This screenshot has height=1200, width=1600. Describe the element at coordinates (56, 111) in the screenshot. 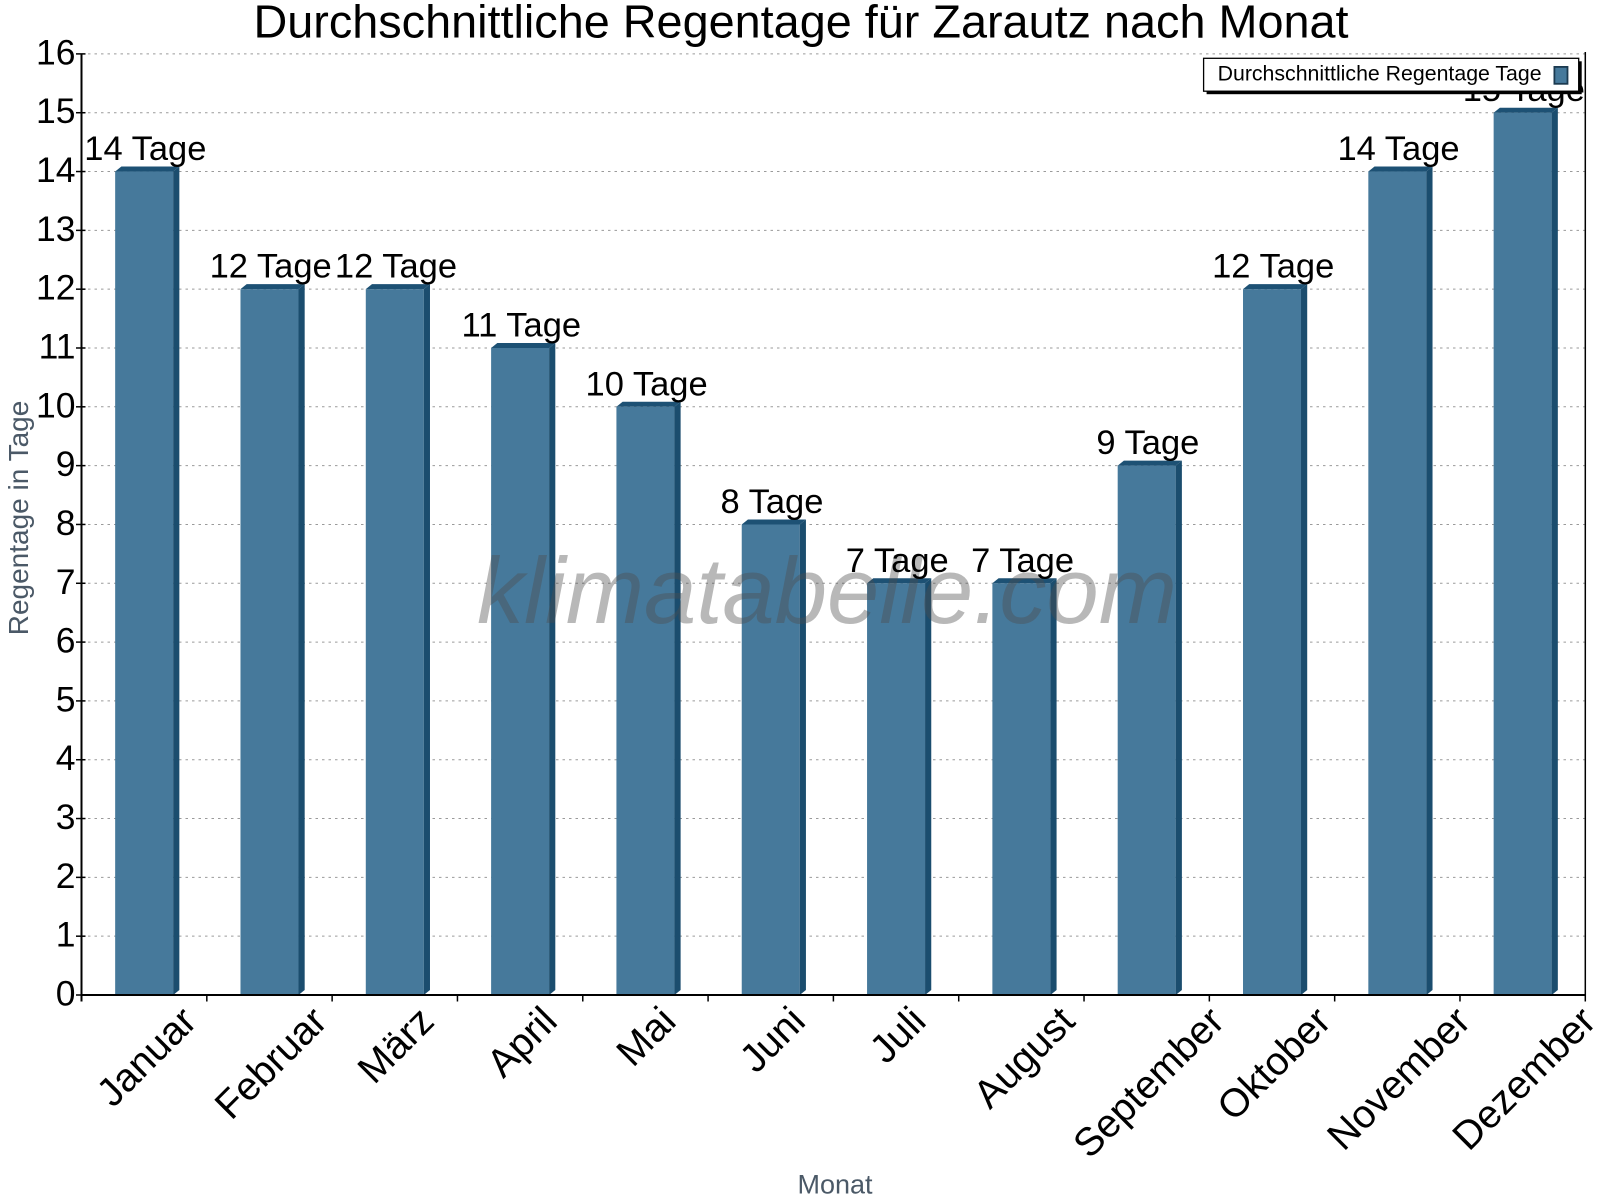

I see `svg-text: 15` at that location.